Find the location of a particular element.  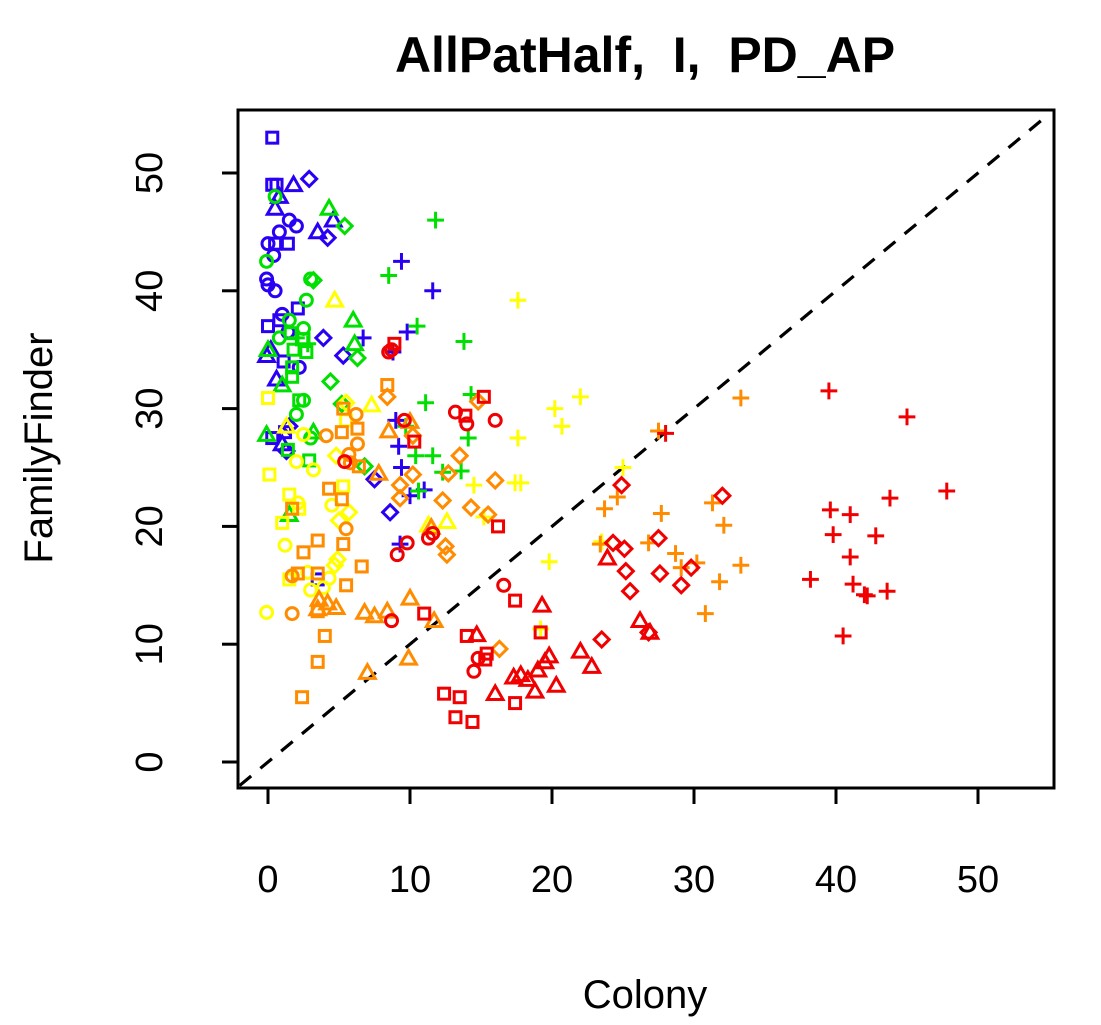

y-tick-label: 20 is located at coordinates (150, 526).